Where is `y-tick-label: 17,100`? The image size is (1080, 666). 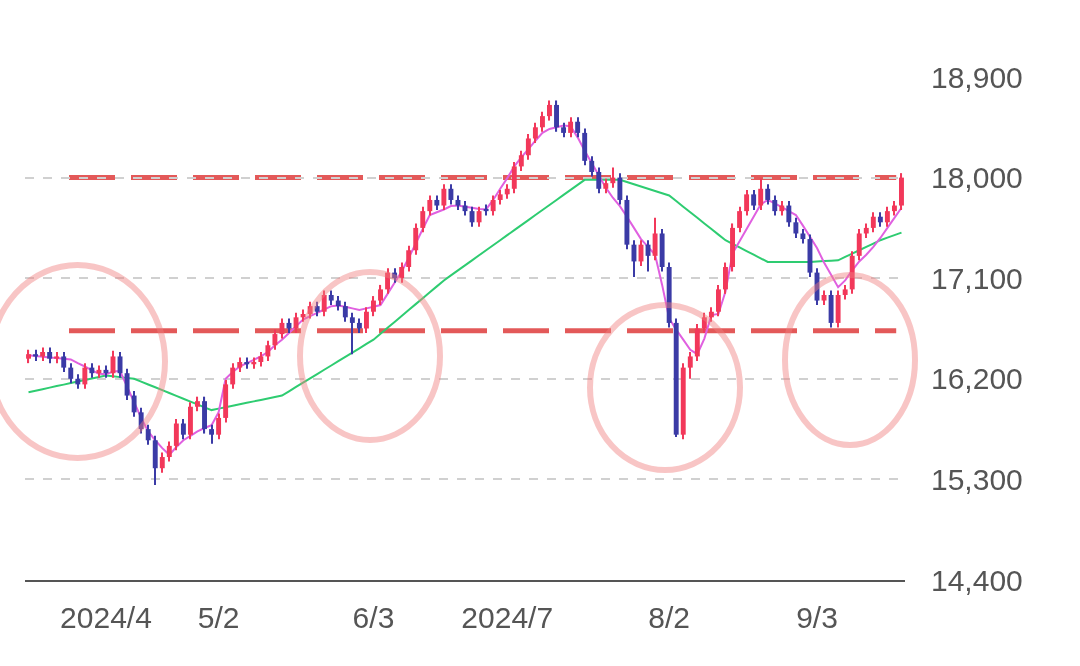 y-tick-label: 17,100 is located at coordinates (977, 278).